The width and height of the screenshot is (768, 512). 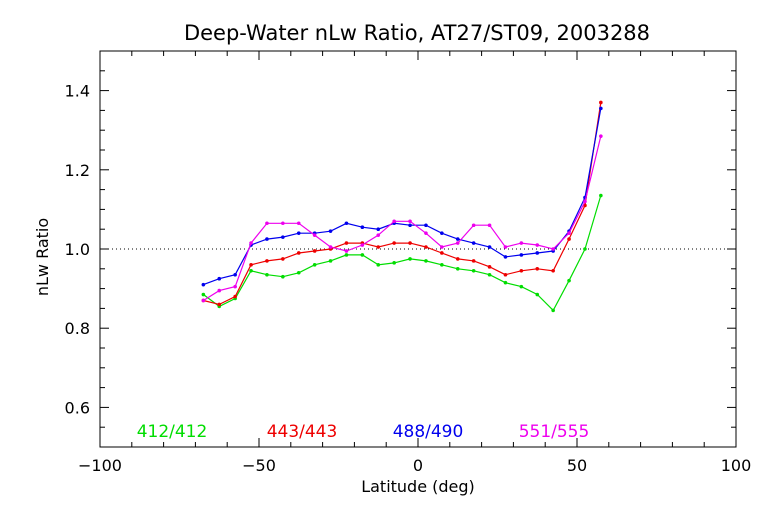 What do you see at coordinates (577, 465) in the screenshot?
I see `x-tick-label: 50` at bounding box center [577, 465].